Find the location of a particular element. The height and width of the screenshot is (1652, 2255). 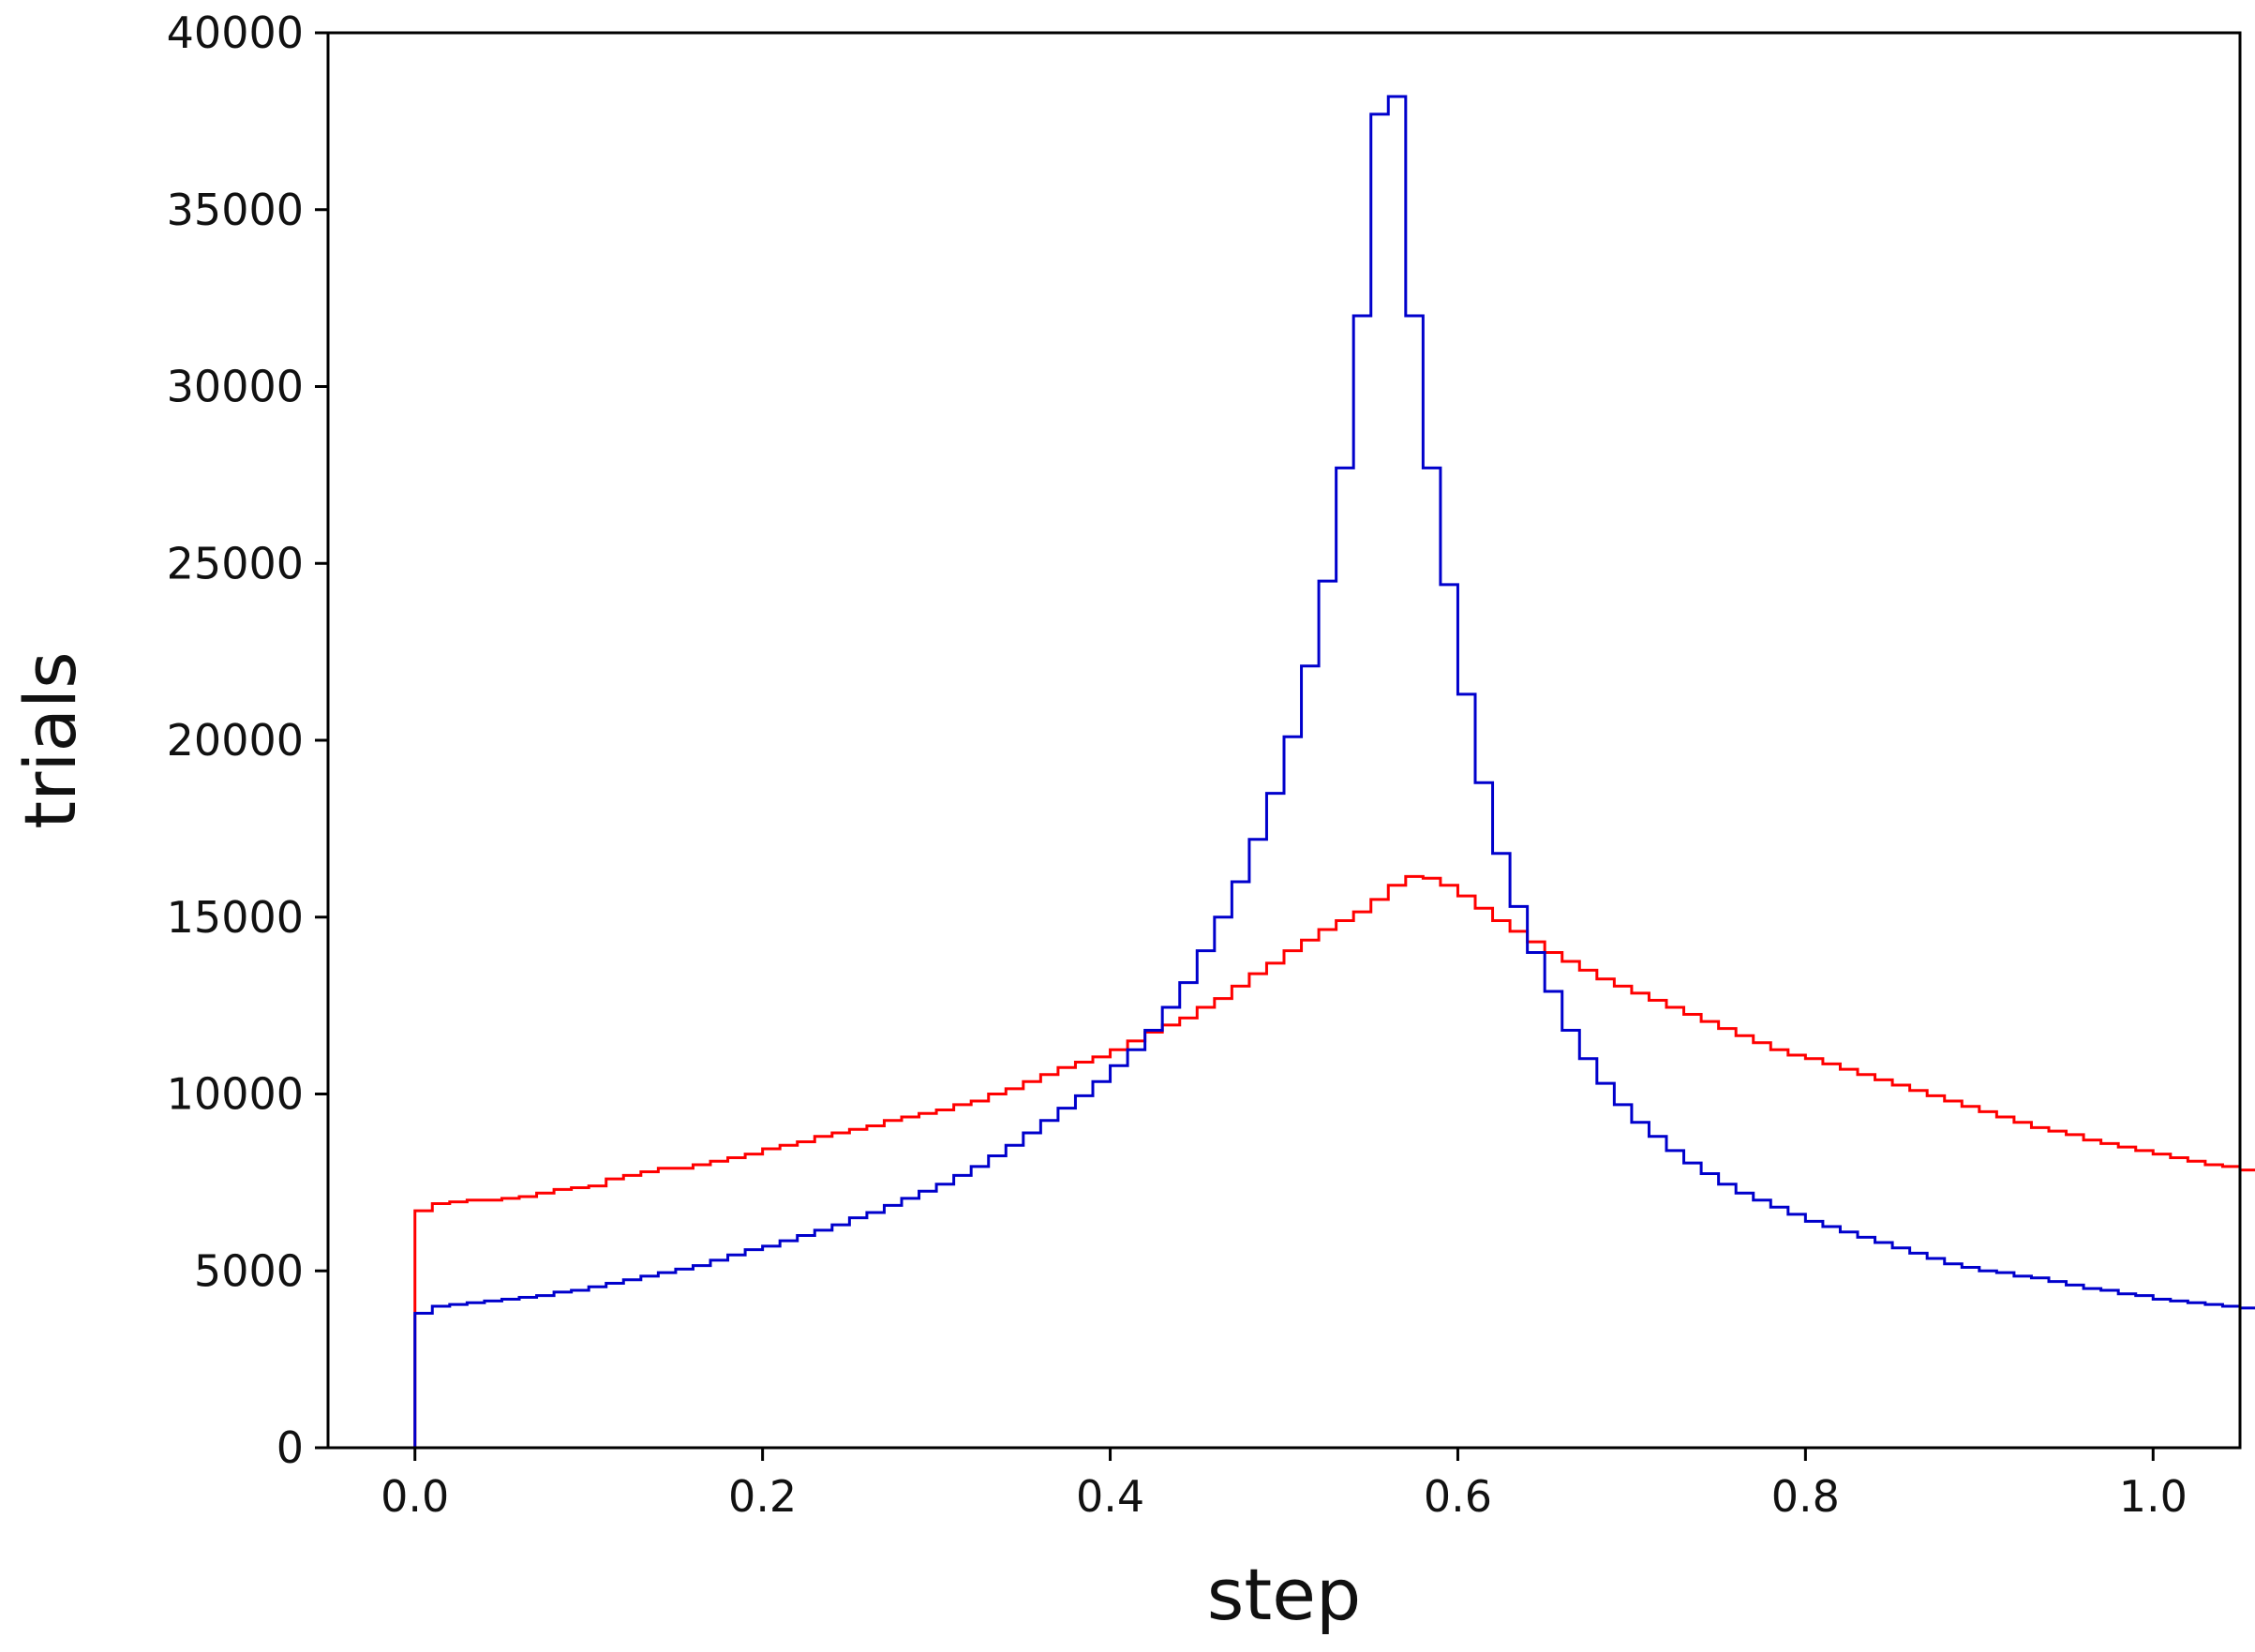

y-tick-label: 20000 is located at coordinates (235, 740).